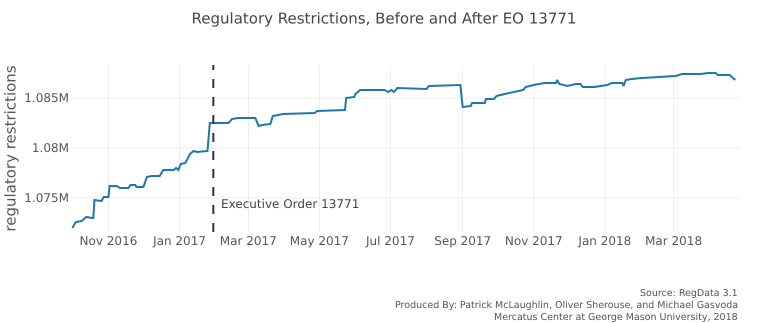 Image resolution: width=768 pixels, height=323 pixels. What do you see at coordinates (673, 241) in the screenshot?
I see `x-tick-label: Mar 2018` at bounding box center [673, 241].